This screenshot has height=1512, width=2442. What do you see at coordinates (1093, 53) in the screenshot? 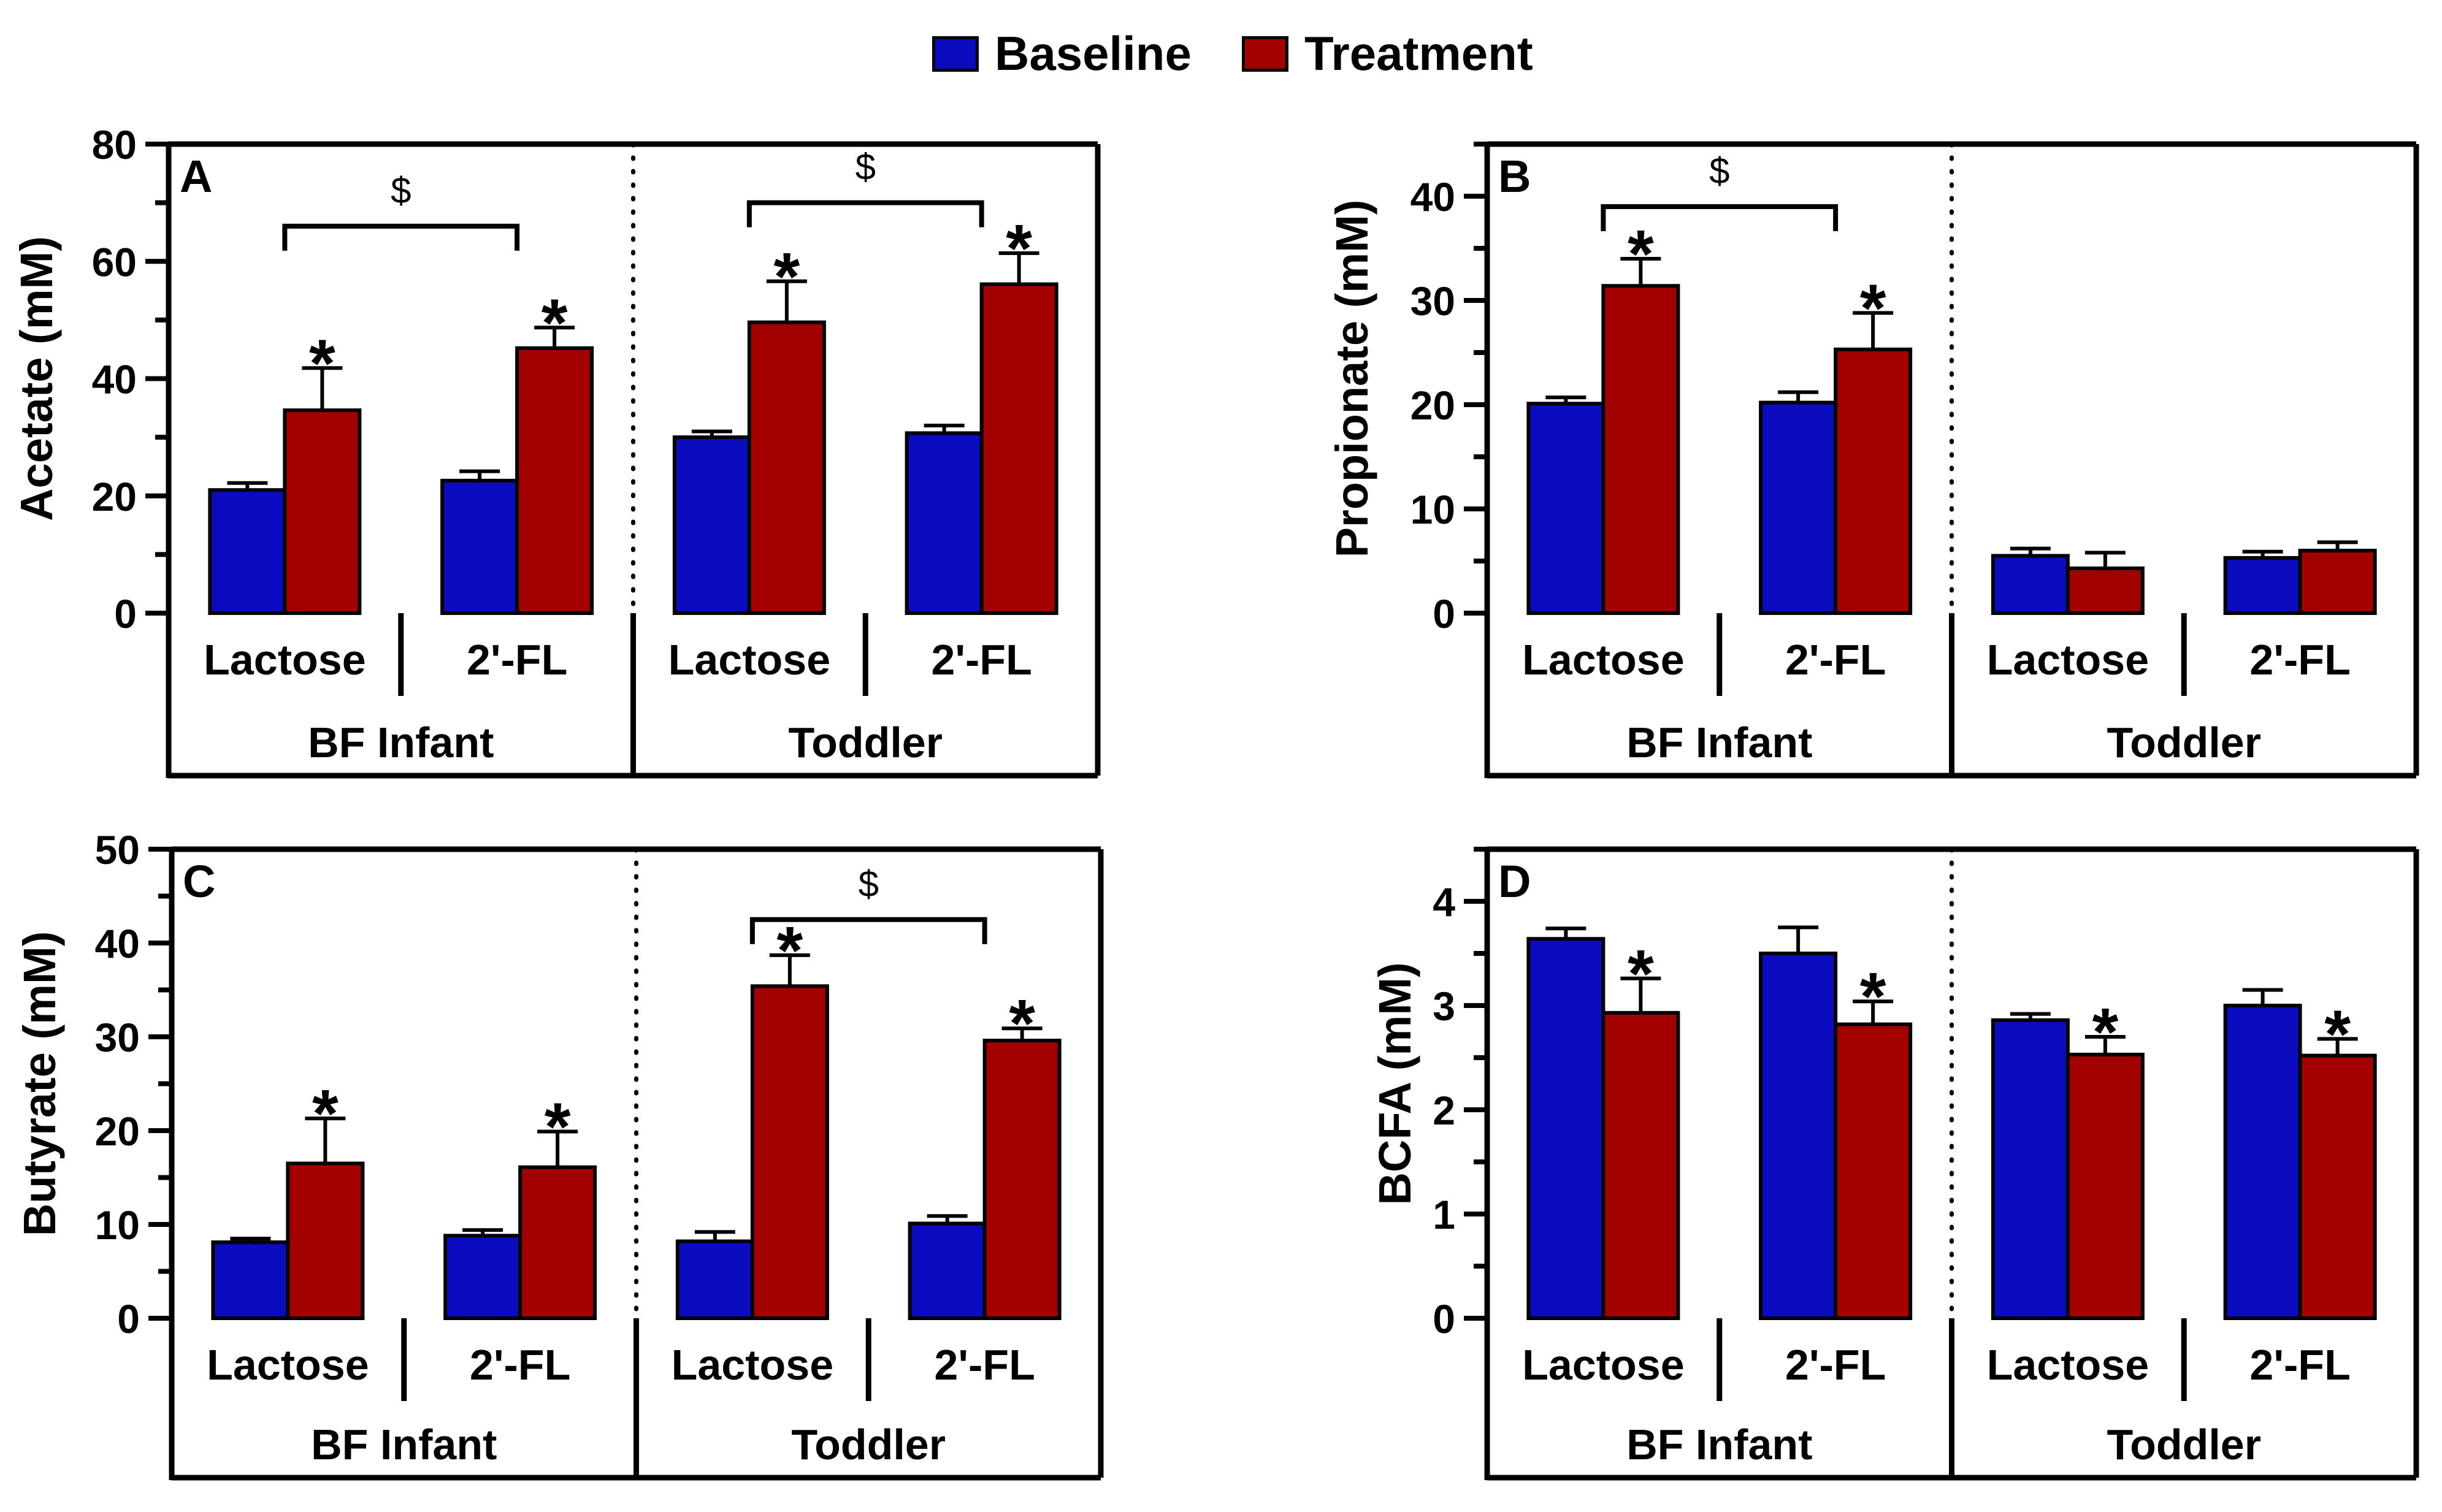
I see `legend-label-baseline: Baseline` at bounding box center [1093, 53].